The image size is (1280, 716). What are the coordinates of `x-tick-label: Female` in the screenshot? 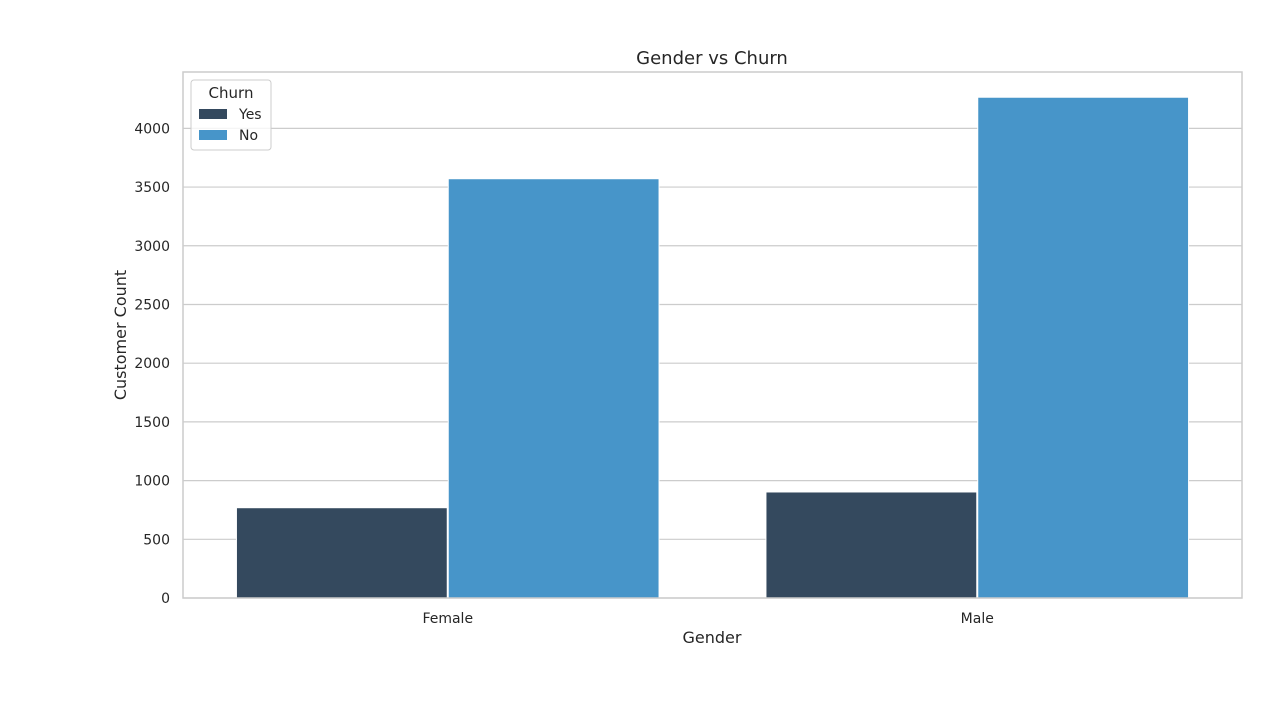 It's located at (447, 619).